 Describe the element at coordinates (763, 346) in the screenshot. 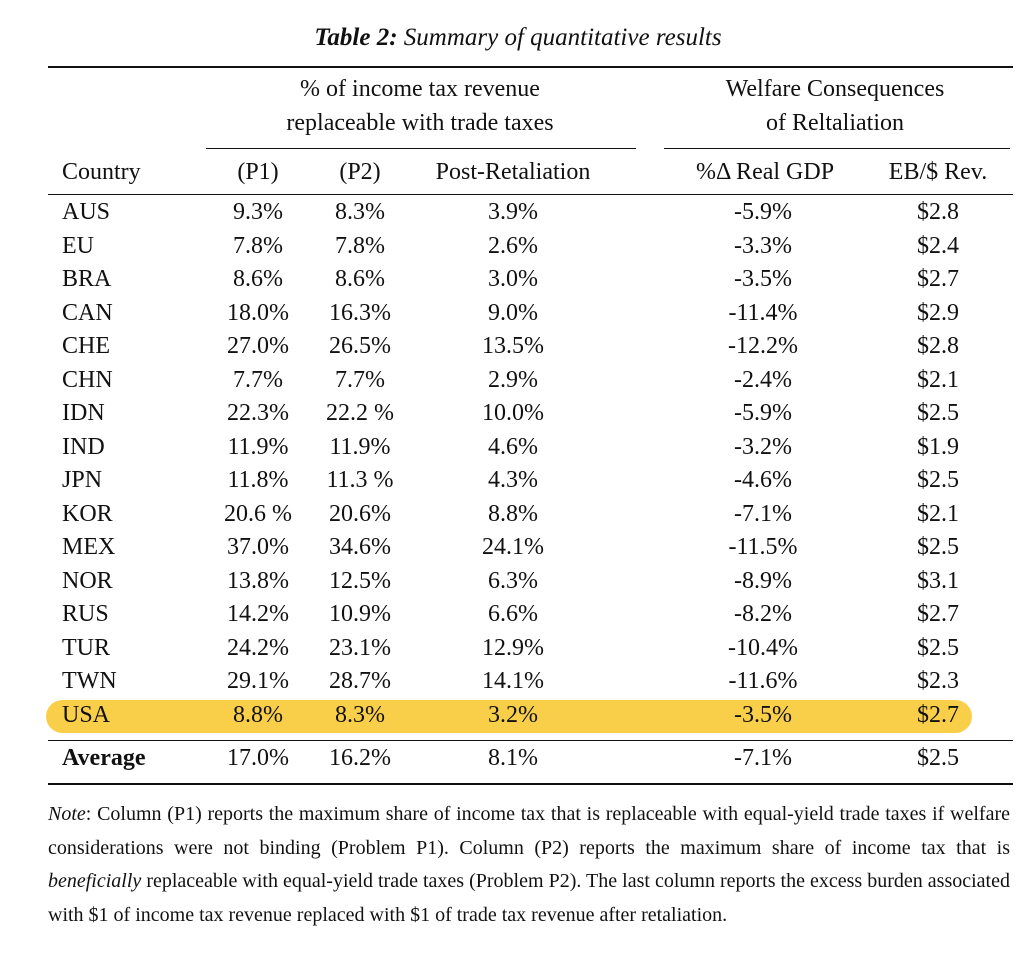

I see `real-gdp-cell: -12.2%` at that location.